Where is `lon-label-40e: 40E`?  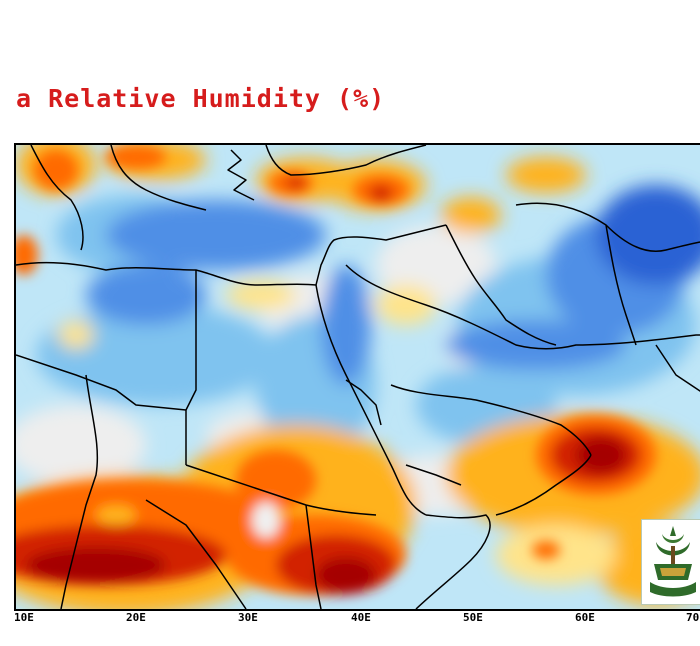
lon-label-40e: 40E is located at coordinates (361, 617).